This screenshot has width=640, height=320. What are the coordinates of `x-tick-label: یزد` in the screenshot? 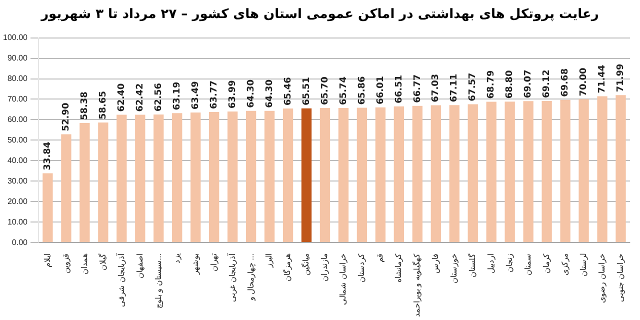 It's located at (177, 259).